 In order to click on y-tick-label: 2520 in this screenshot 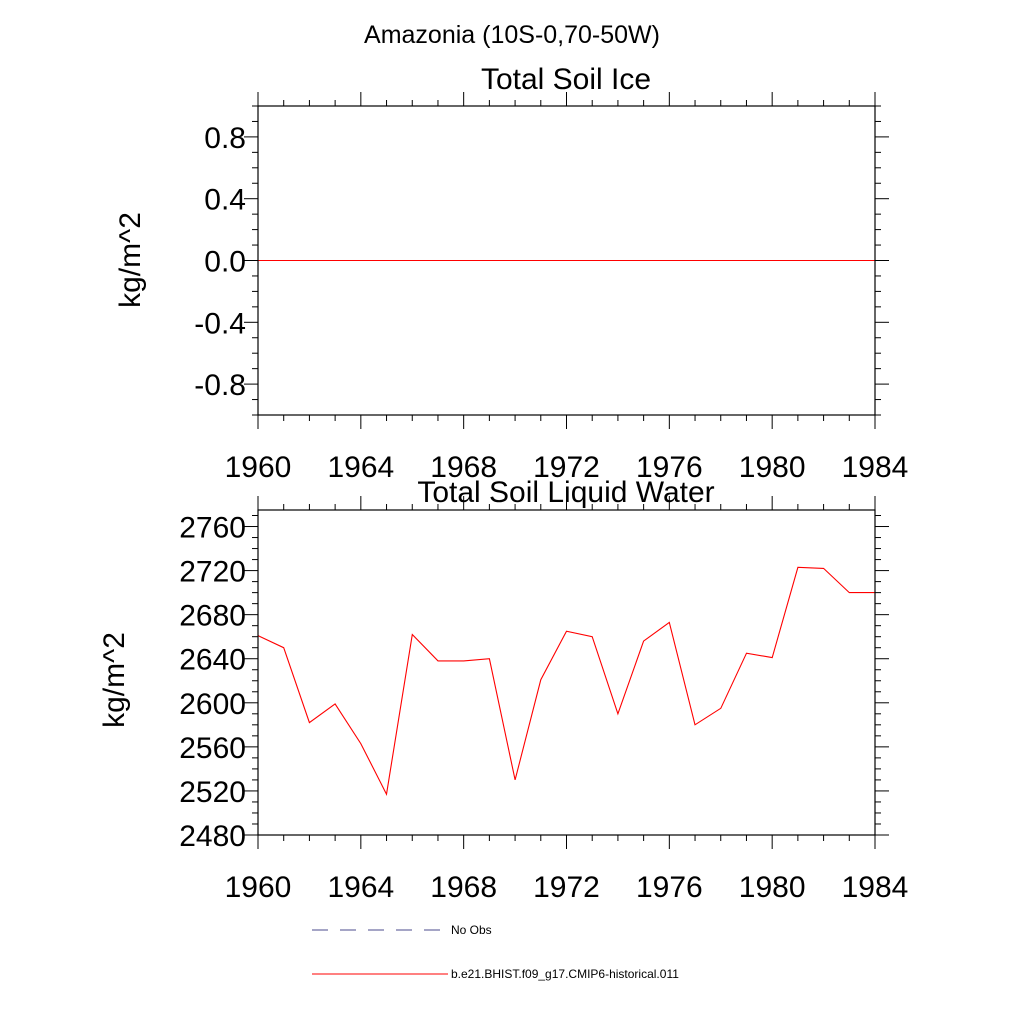, I will do `click(212, 792)`.